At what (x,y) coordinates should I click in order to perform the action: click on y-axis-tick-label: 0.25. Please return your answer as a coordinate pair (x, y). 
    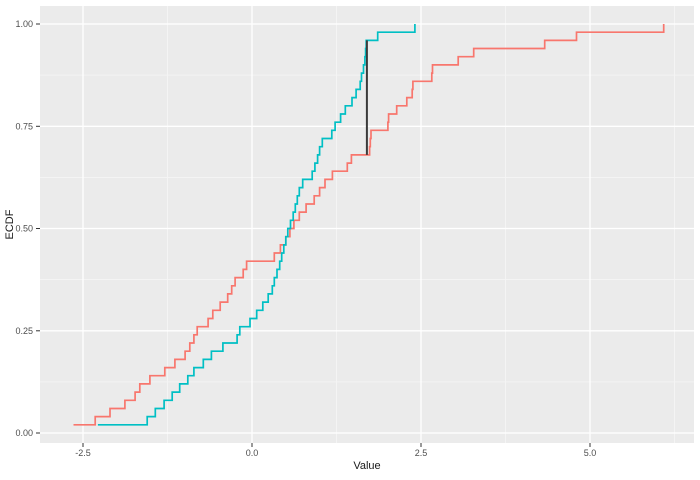
    Looking at the image, I should click on (24, 331).